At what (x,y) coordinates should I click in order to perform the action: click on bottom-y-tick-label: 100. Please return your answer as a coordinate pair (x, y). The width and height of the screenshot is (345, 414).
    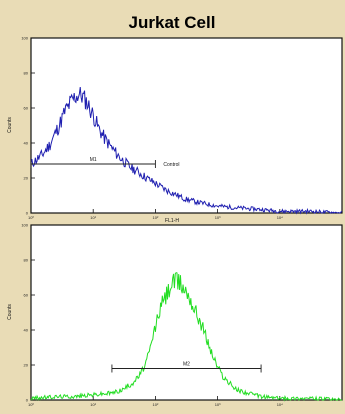
    Looking at the image, I should click on (24, 225).